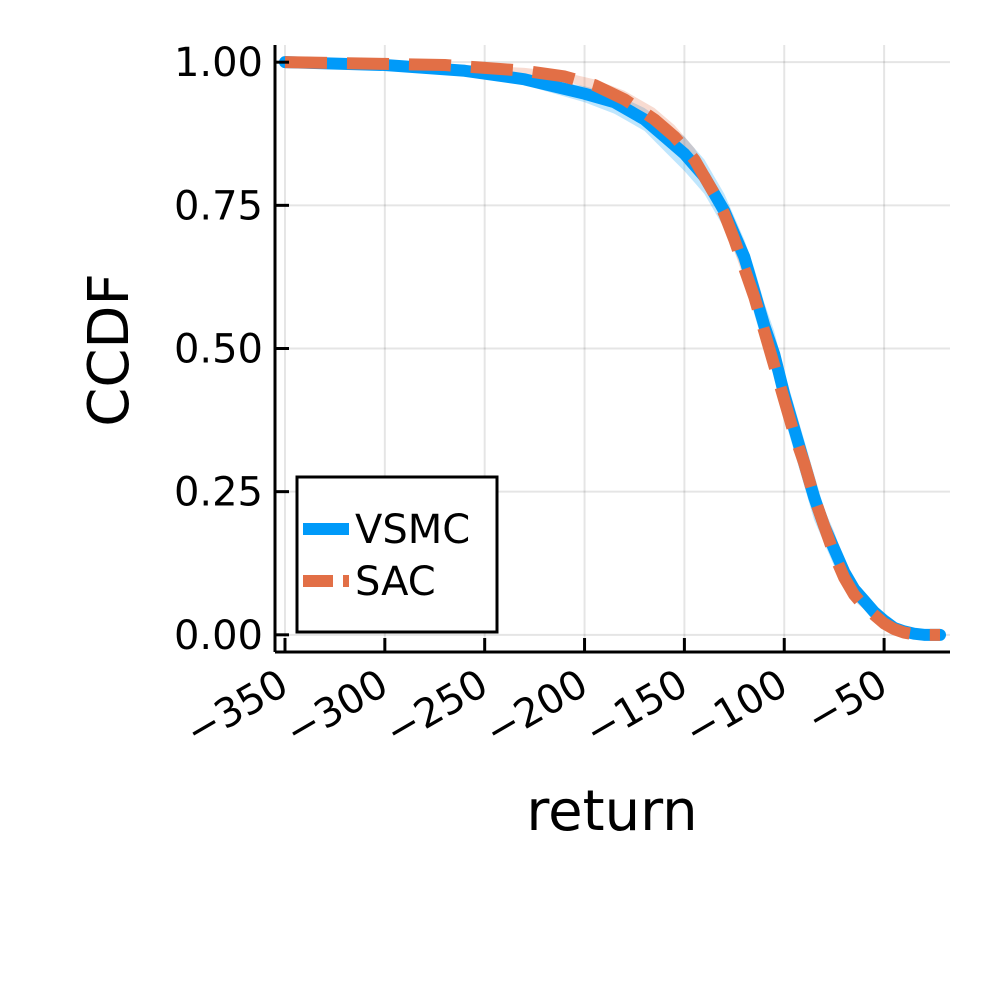 The height and width of the screenshot is (996, 996). What do you see at coordinates (218, 63) in the screenshot?
I see `y-tick-label: 1.00` at bounding box center [218, 63].